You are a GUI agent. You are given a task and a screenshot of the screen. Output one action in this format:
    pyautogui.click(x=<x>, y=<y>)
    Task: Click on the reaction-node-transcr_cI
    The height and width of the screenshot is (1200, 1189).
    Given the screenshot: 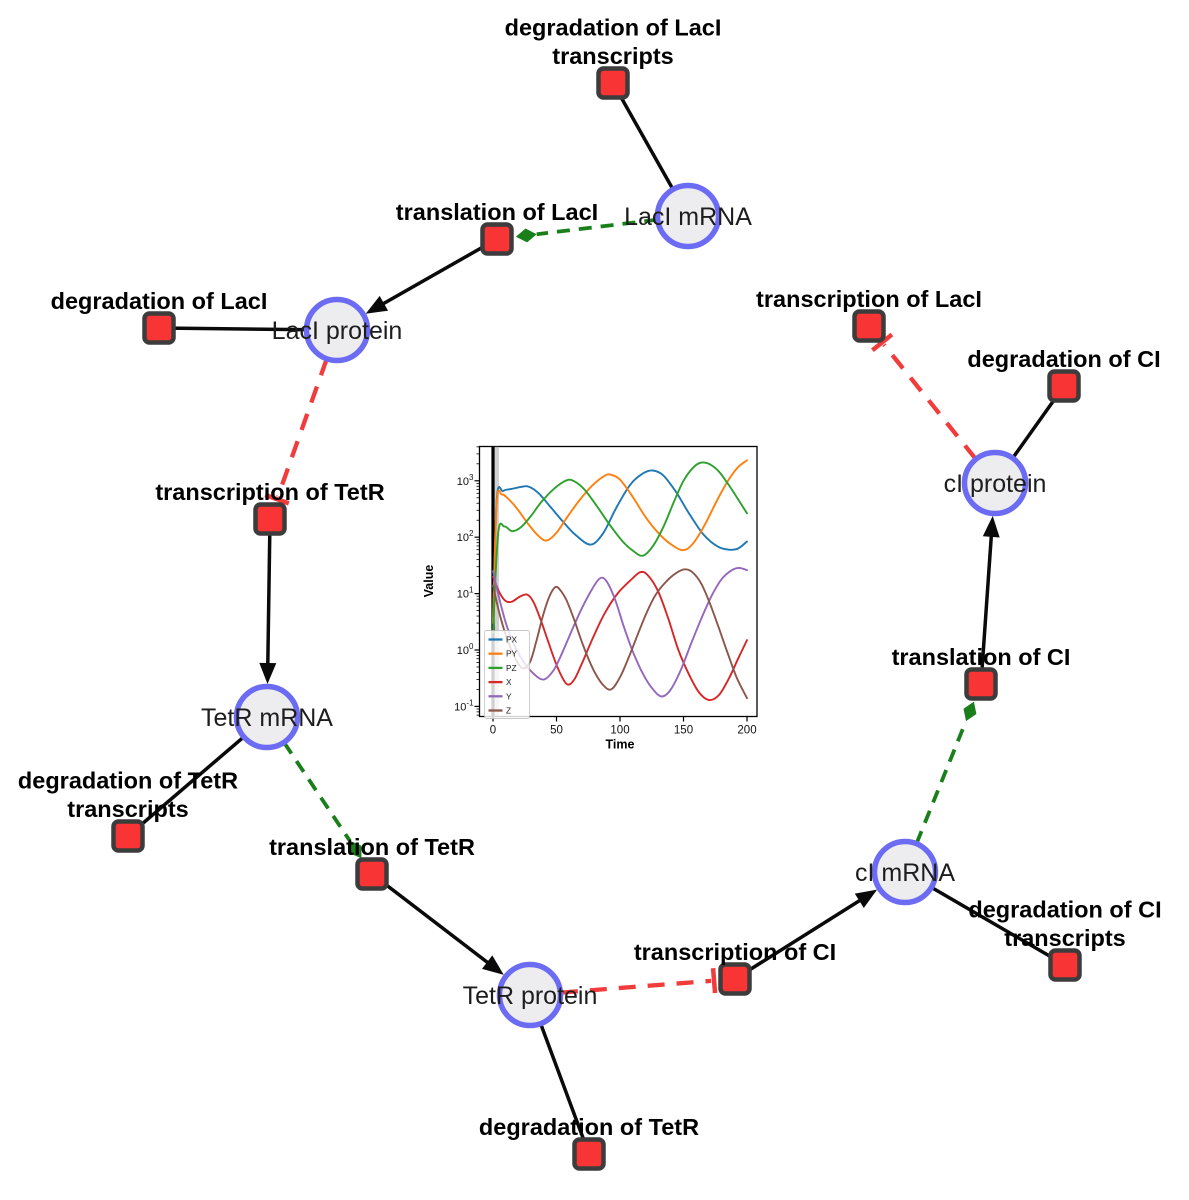 What is the action you would take?
    pyautogui.click(x=735, y=979)
    